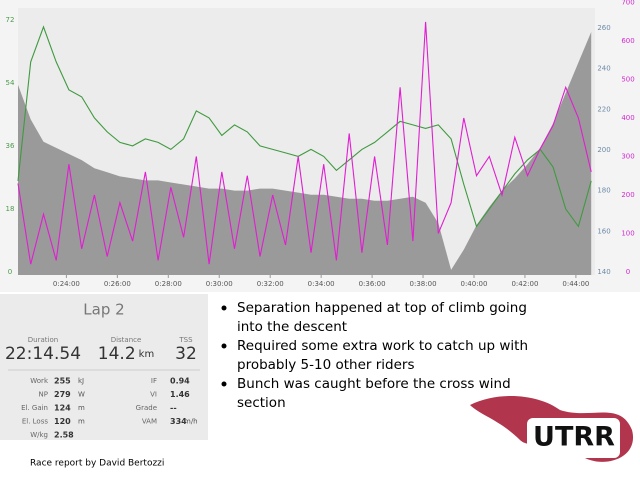  I want to click on lap-title: Lap 2, so click(103, 310).